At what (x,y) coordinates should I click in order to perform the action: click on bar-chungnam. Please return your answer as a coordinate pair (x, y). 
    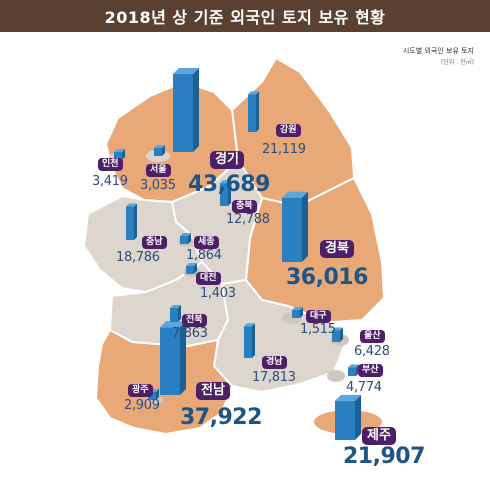
    Looking at the image, I should click on (130, 223).